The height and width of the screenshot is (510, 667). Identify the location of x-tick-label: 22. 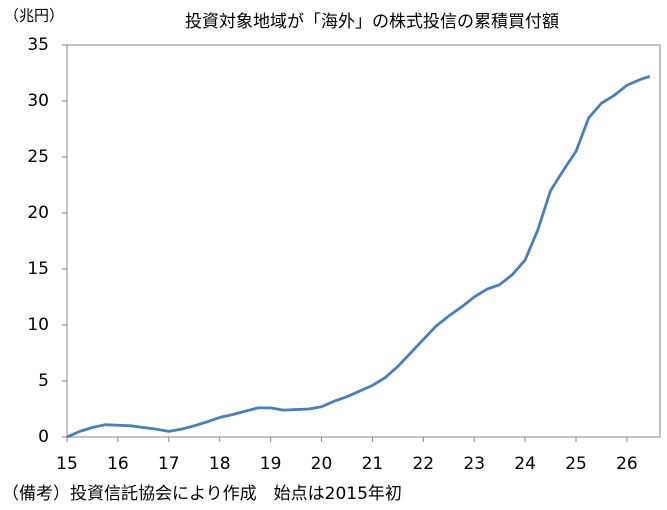
(423, 464).